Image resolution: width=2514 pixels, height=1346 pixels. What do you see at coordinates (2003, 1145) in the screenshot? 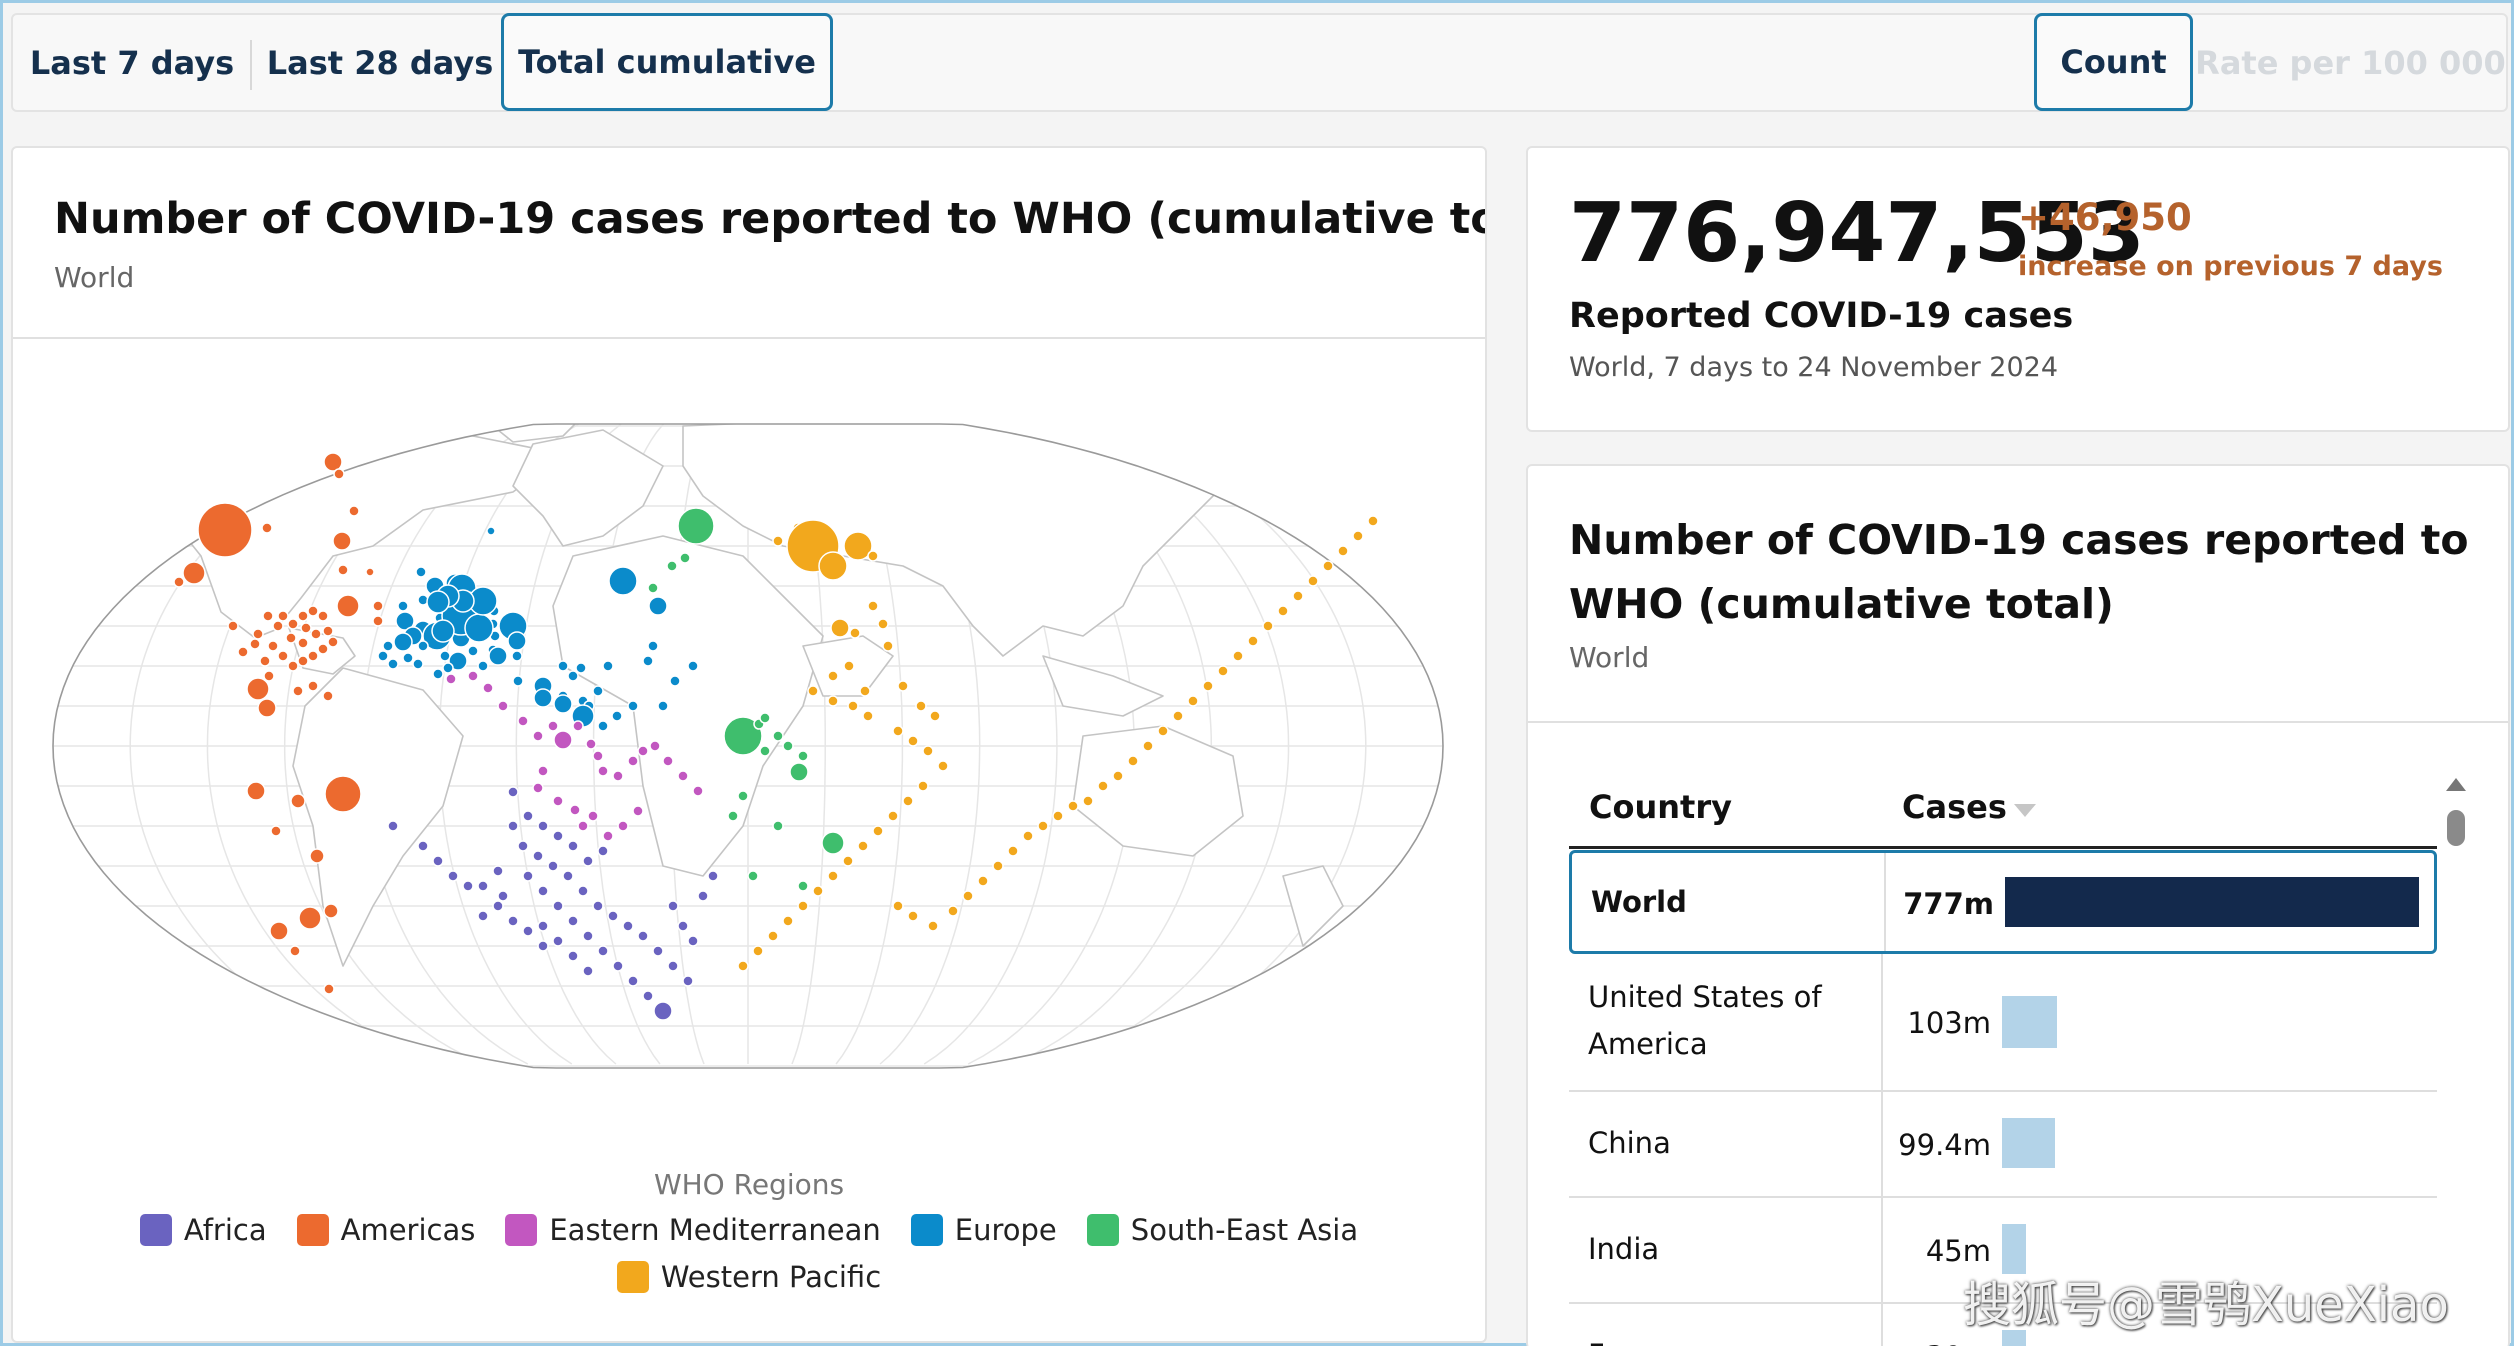
I see `table-row: China 99.4m` at bounding box center [2003, 1145].